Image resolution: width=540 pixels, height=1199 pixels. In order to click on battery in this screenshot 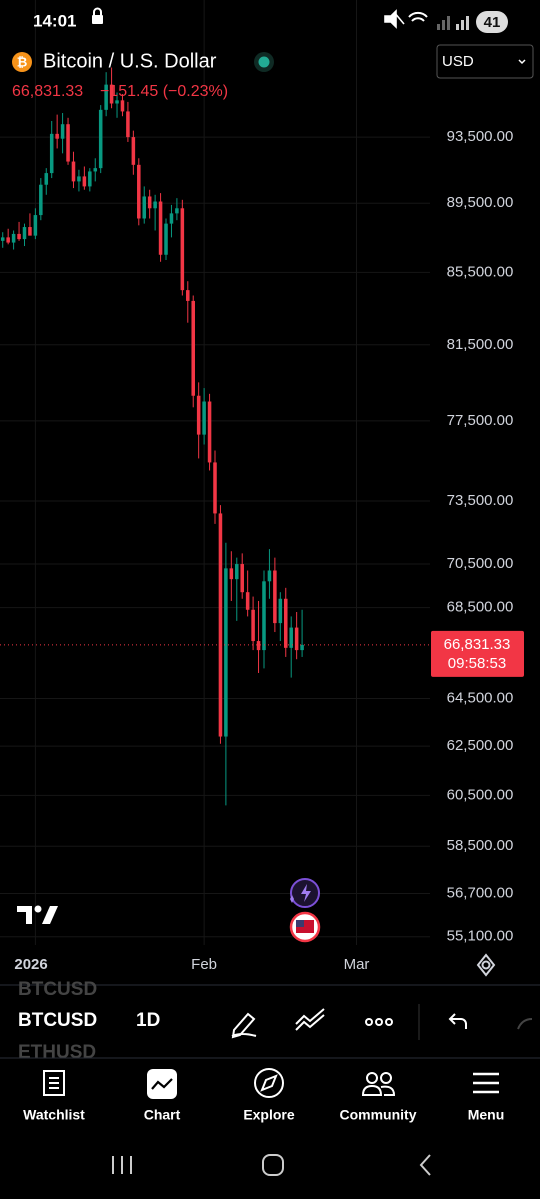, I will do `click(492, 22)`.